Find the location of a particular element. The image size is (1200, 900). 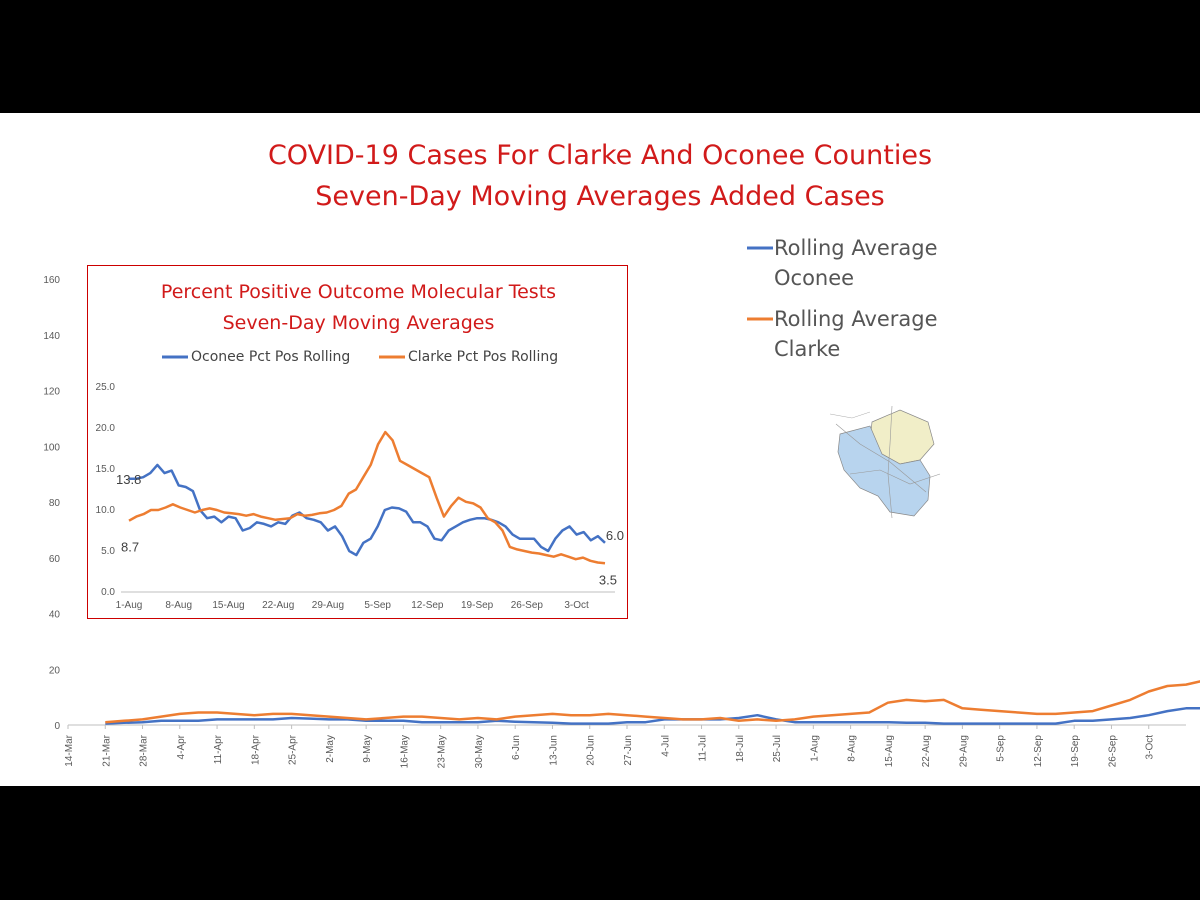

inset-y-tick-label: 10.0 is located at coordinates (106, 510).